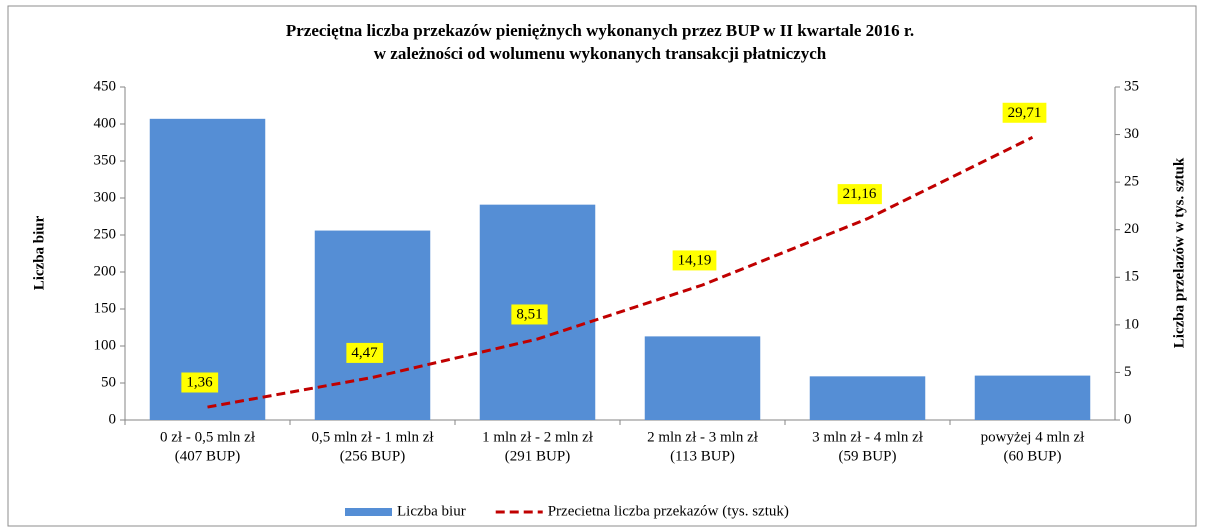 The image size is (1205, 531). I want to click on data-label: 1,36, so click(199, 382).